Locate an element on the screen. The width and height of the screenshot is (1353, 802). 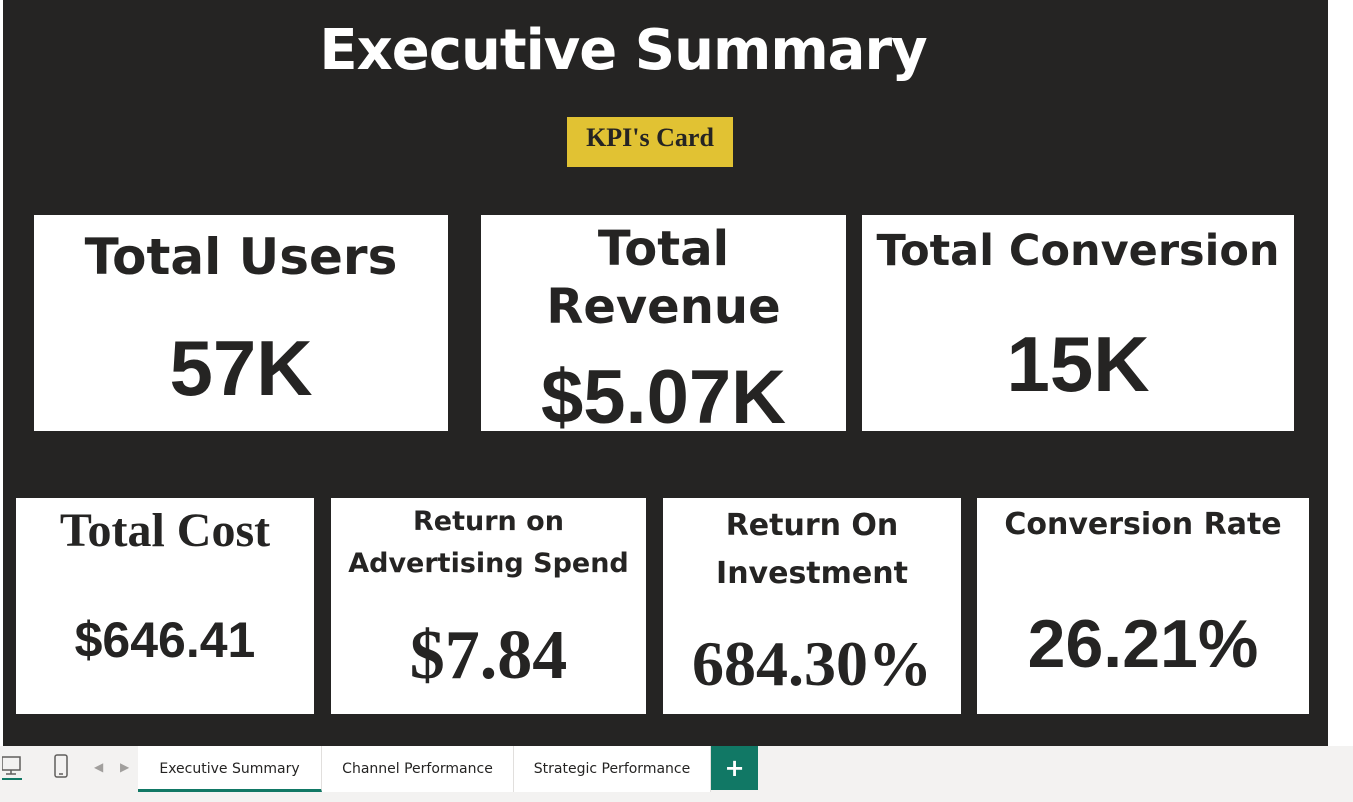
card-value: $7.84 is located at coordinates (488, 655).